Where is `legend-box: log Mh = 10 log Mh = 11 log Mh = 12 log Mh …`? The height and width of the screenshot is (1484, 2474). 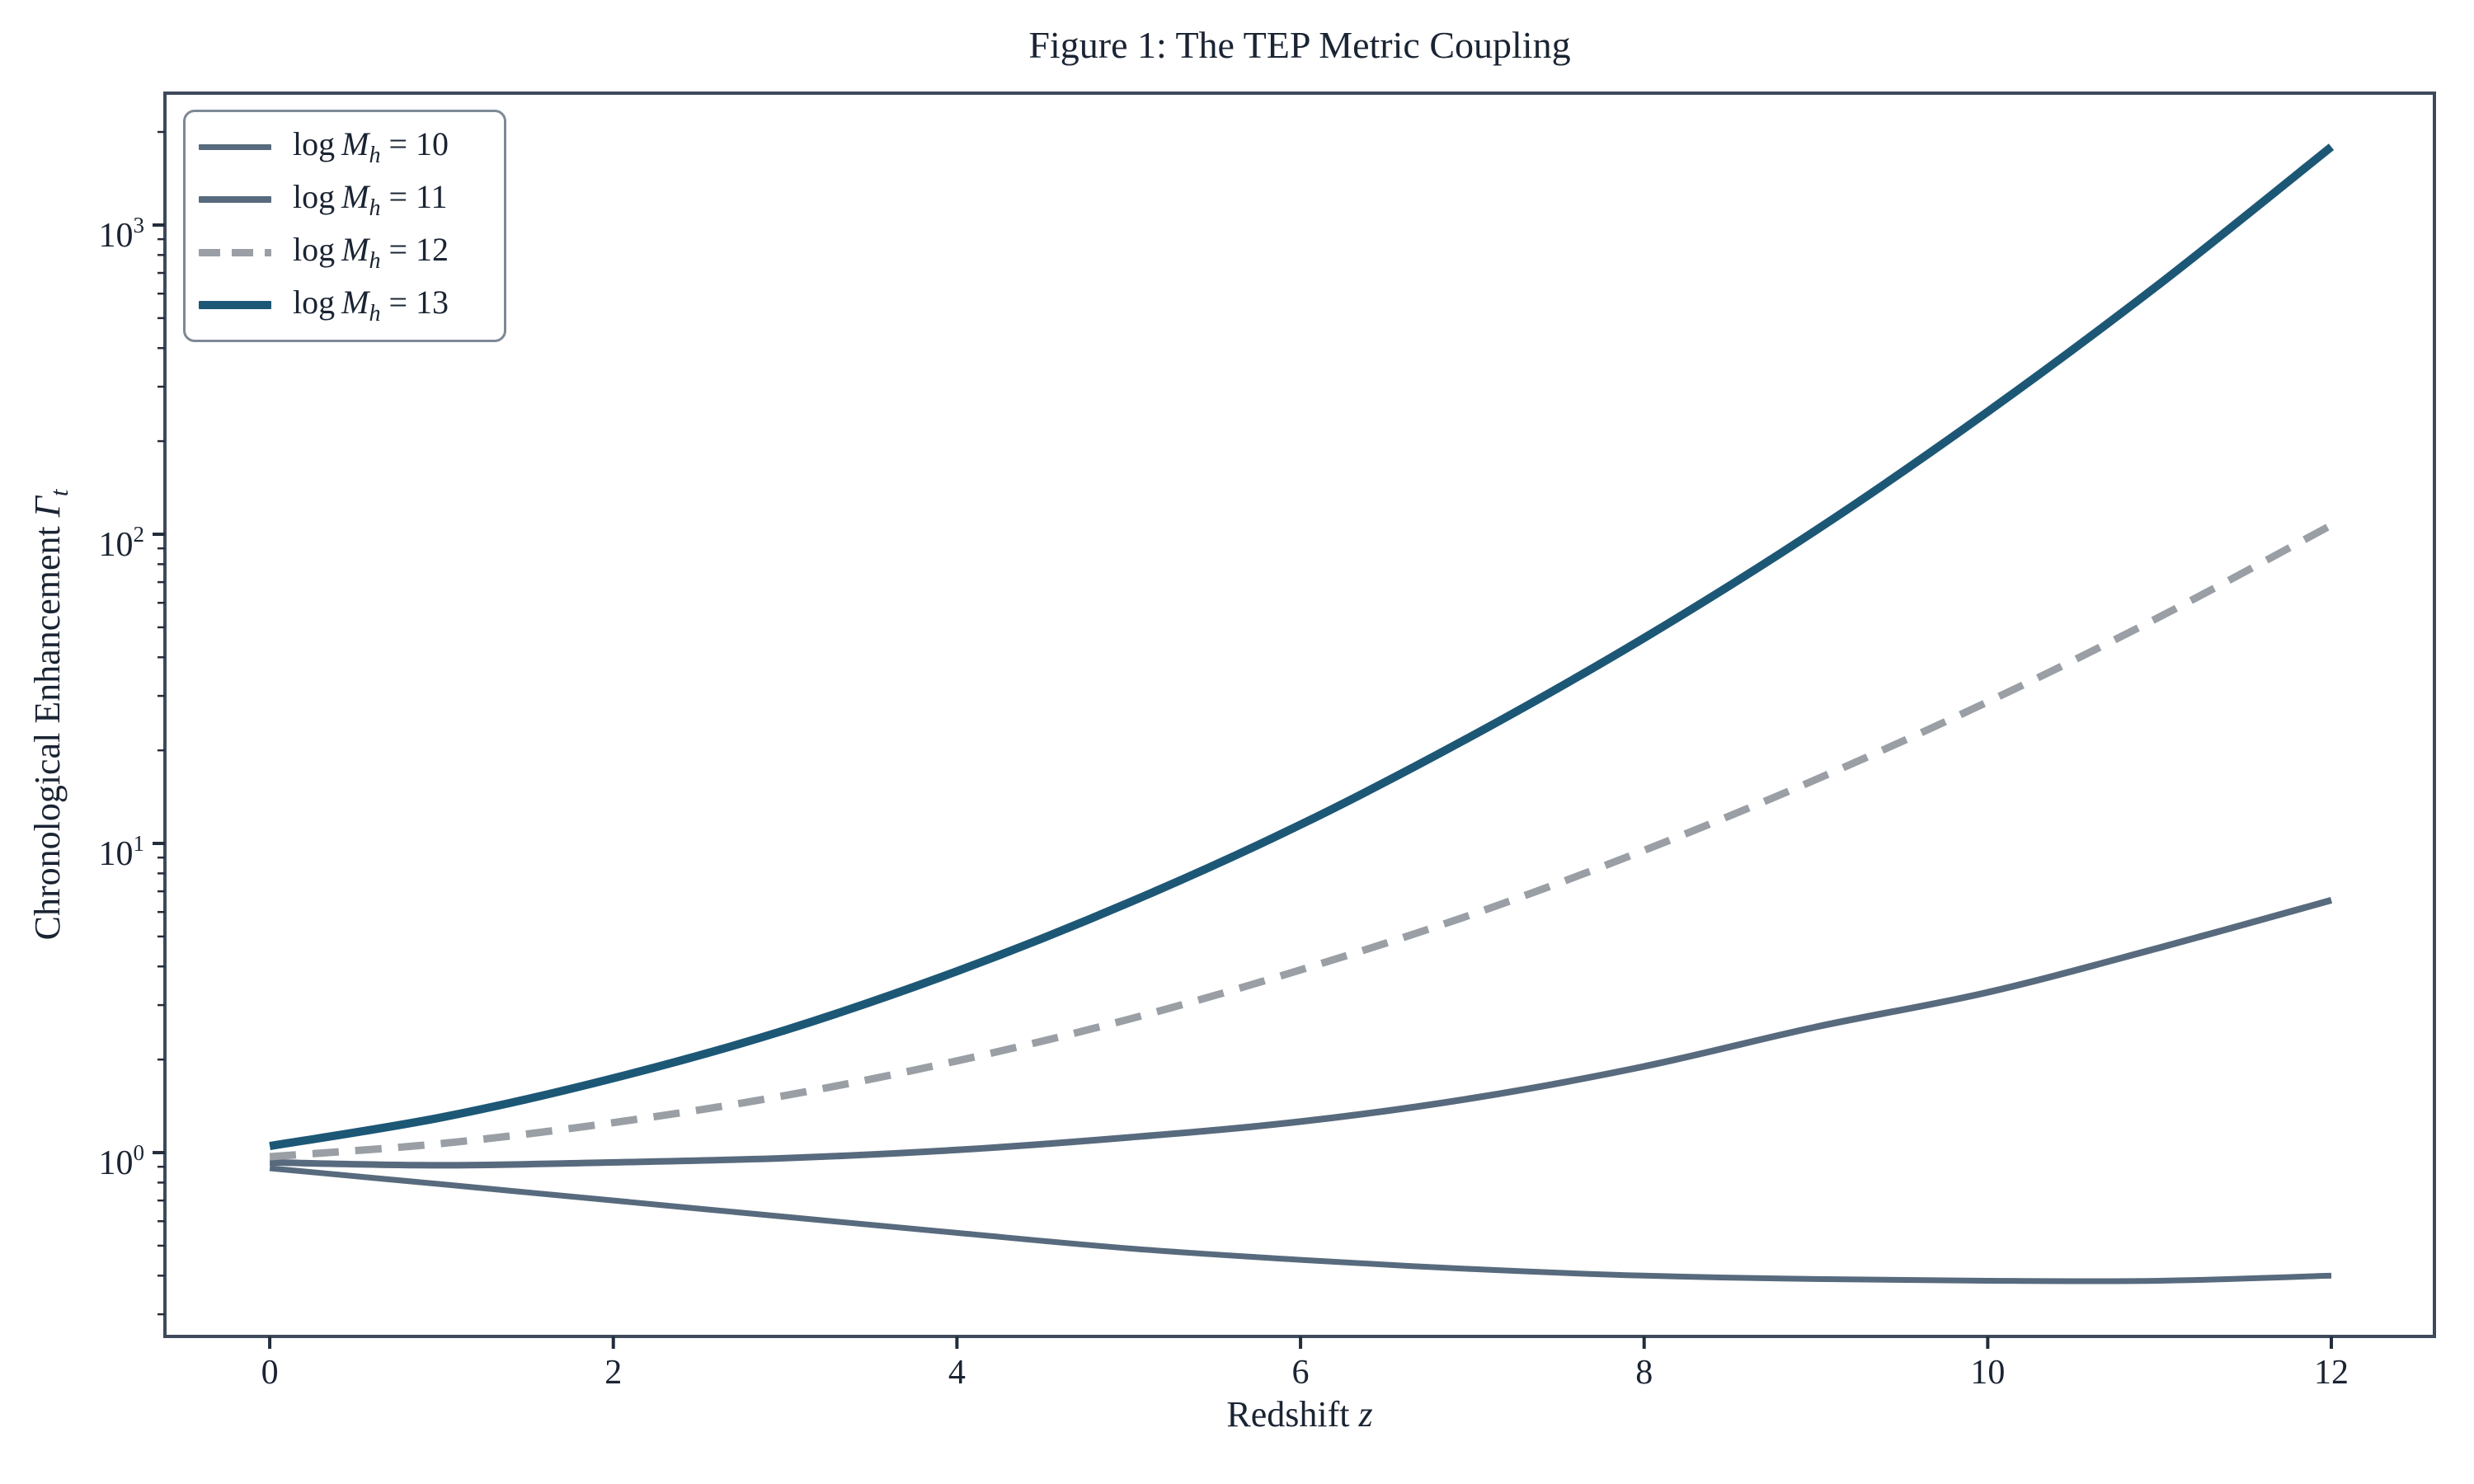 legend-box: log Mh = 10 log Mh = 11 log Mh = 12 log Mh … is located at coordinates (344, 226).